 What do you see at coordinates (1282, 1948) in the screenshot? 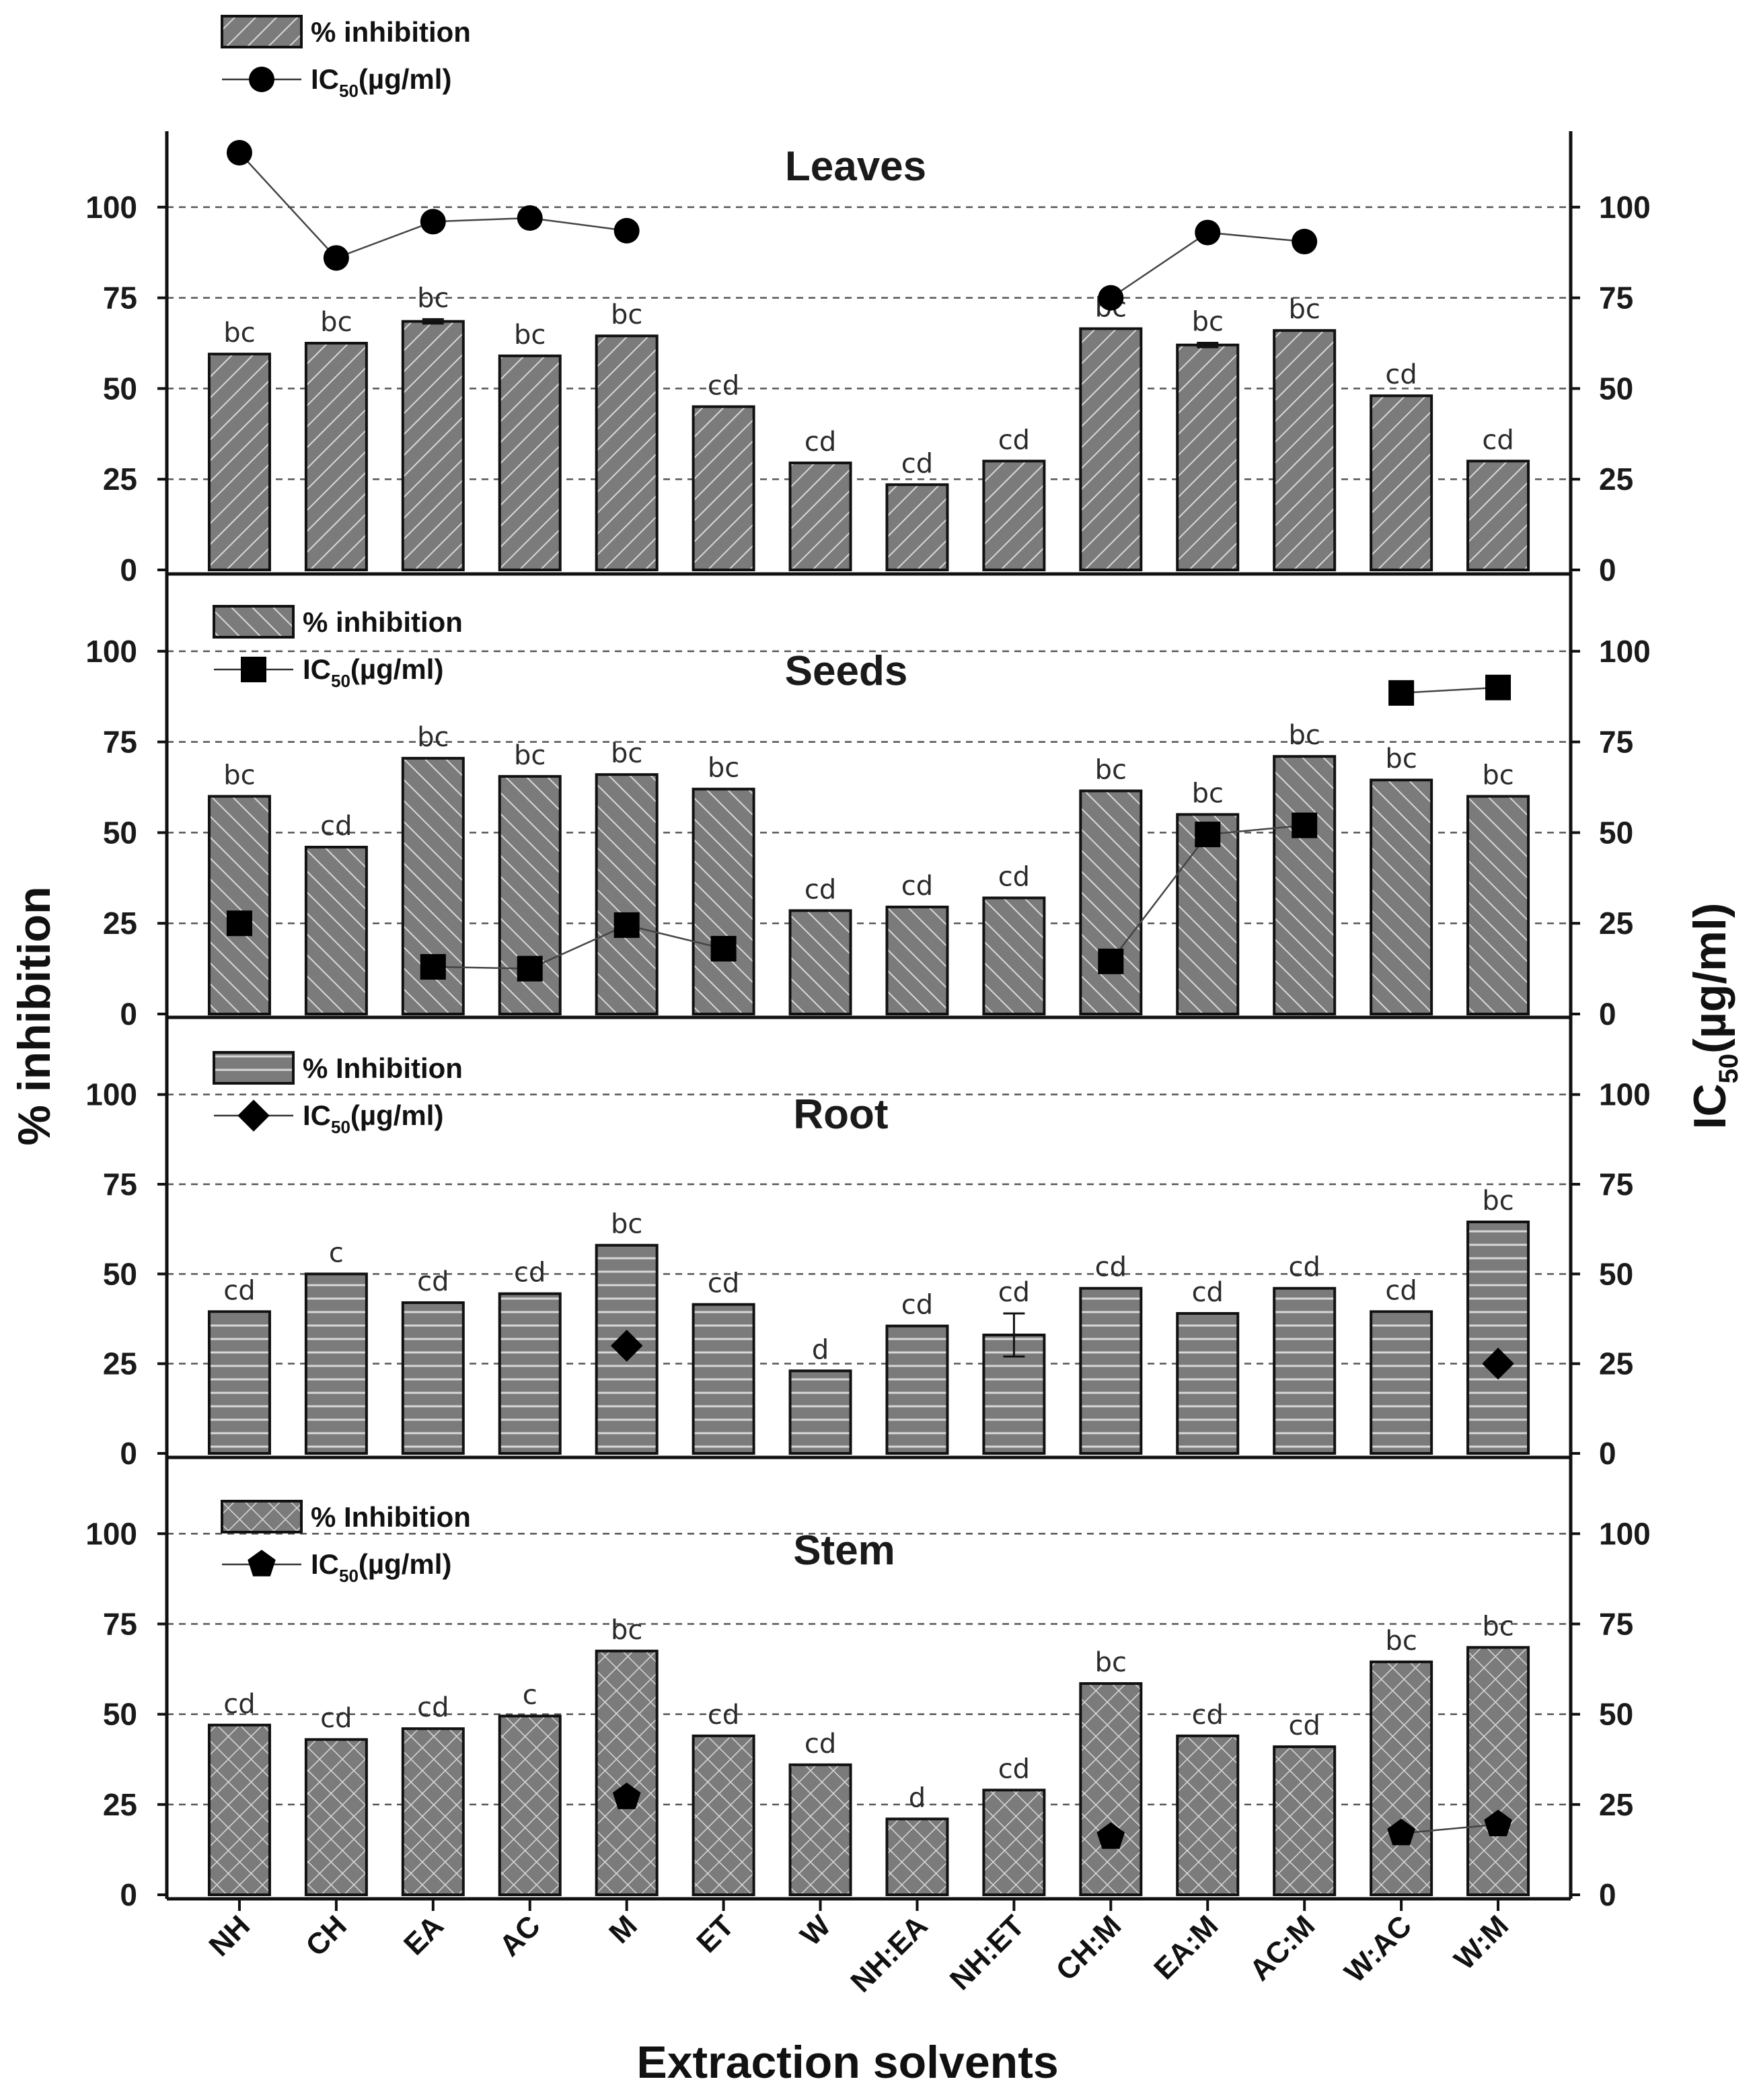
I see `x-tick-label: AC:M` at bounding box center [1282, 1948].